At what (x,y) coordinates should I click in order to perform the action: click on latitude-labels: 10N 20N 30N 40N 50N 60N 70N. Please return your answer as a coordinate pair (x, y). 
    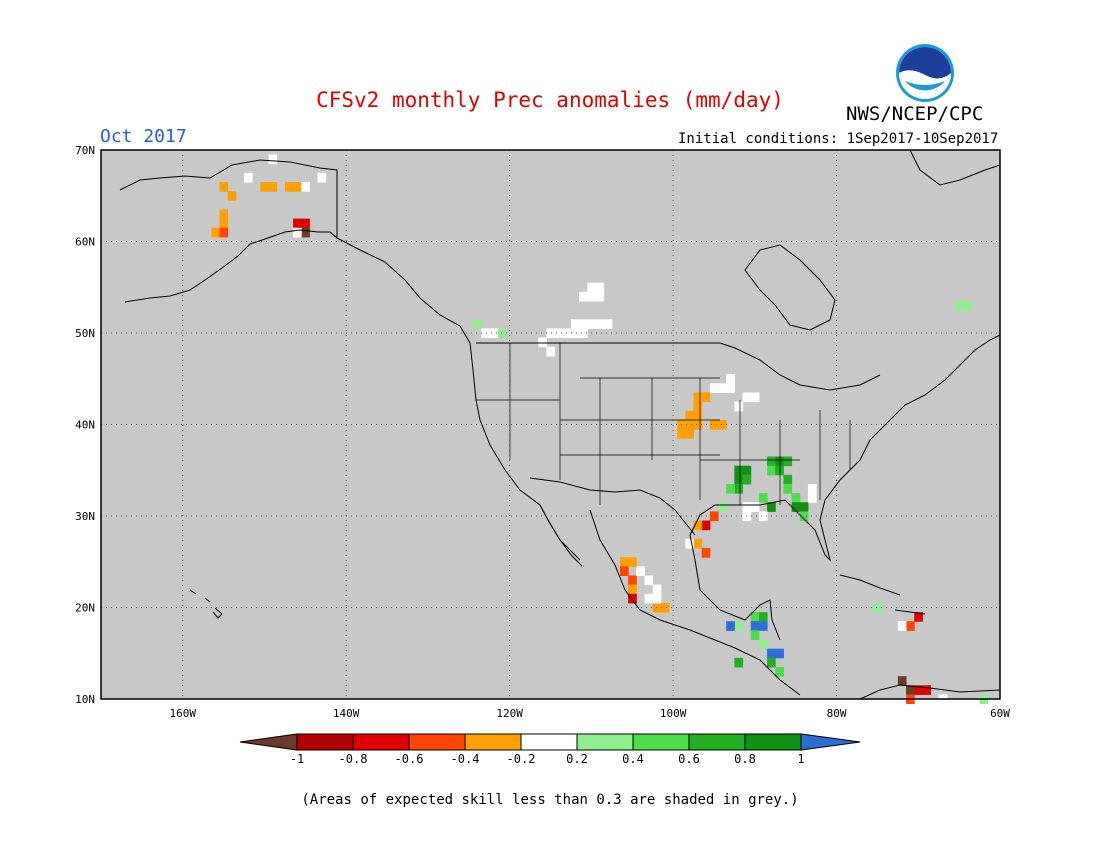
    Looking at the image, I should click on (85, 425).